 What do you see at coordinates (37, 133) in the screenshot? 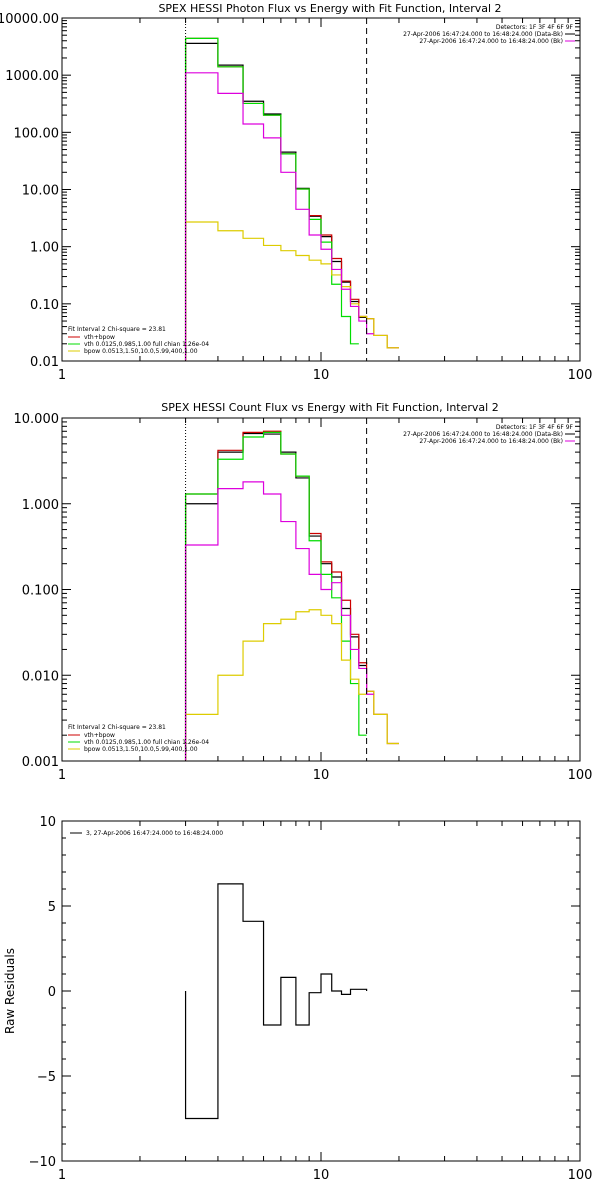
I see `y-tick-label: 100.00` at bounding box center [37, 133].